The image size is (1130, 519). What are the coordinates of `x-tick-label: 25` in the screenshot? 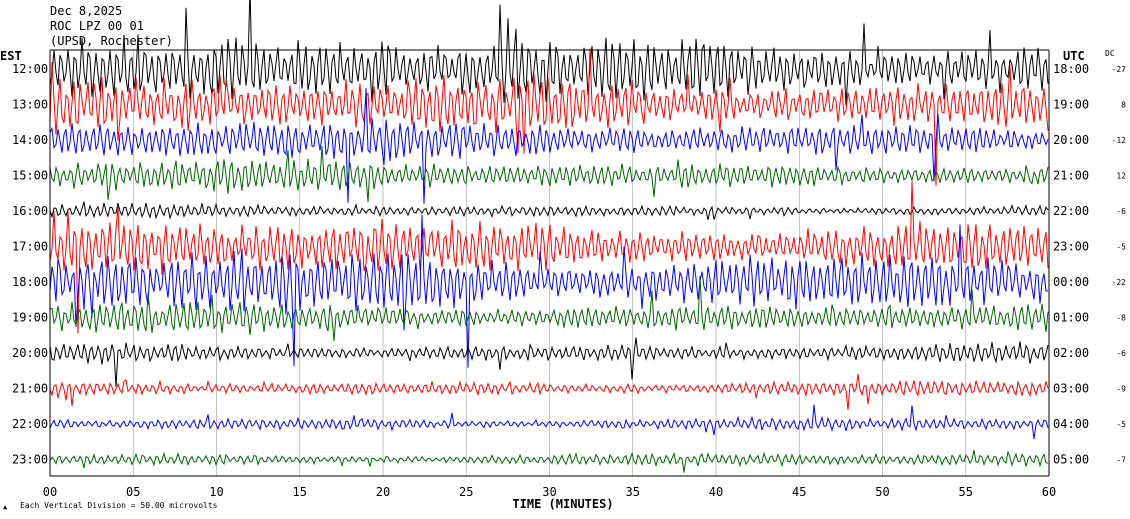 It's located at (466, 492).